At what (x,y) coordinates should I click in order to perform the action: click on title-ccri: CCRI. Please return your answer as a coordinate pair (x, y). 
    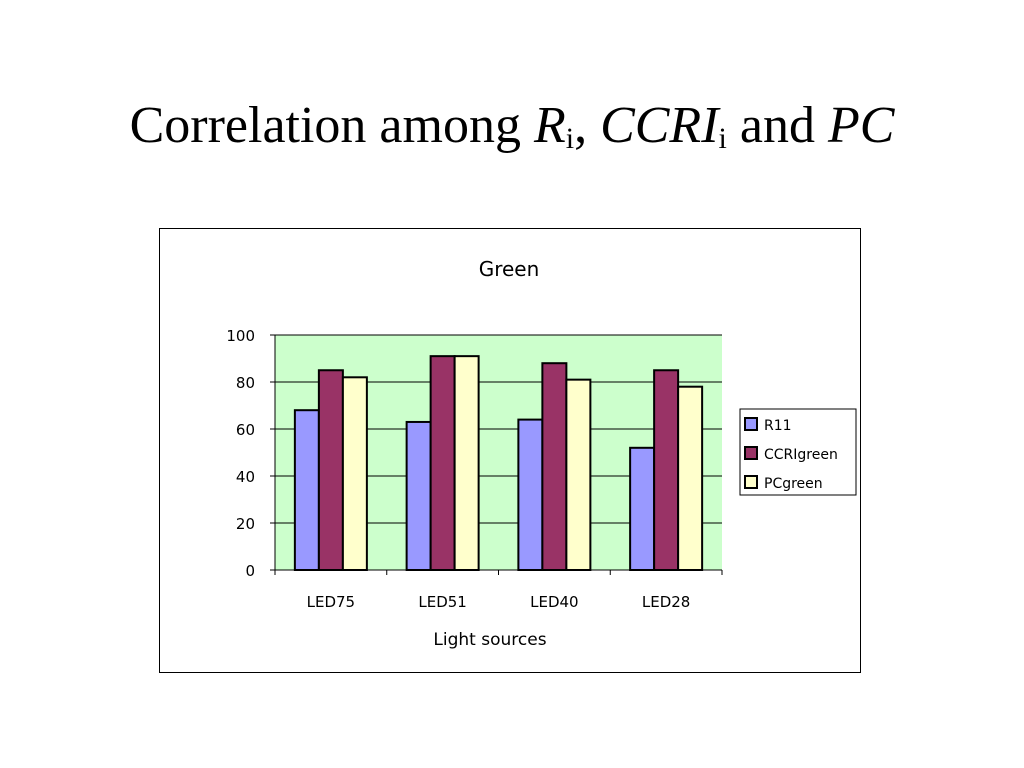
    Looking at the image, I should click on (659, 125).